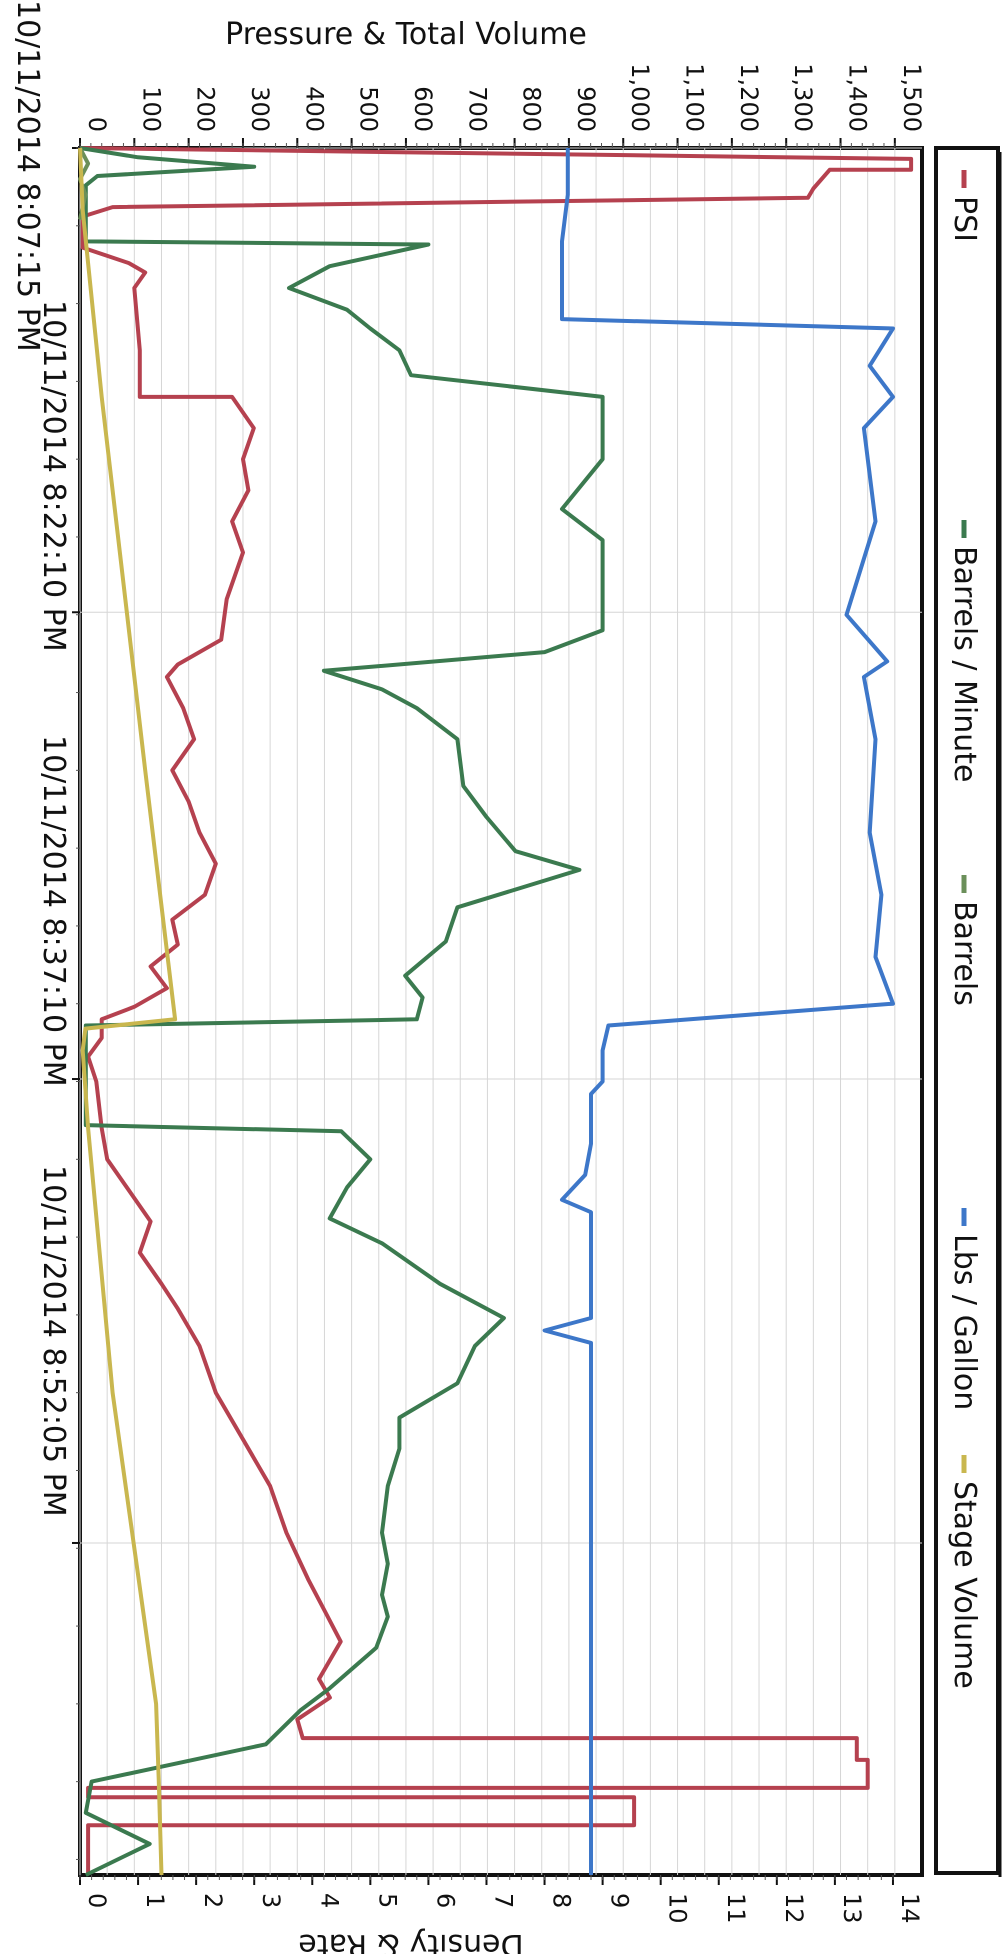  What do you see at coordinates (964, 664) in the screenshot?
I see `legend-label: Barrels / Minute` at bounding box center [964, 664].